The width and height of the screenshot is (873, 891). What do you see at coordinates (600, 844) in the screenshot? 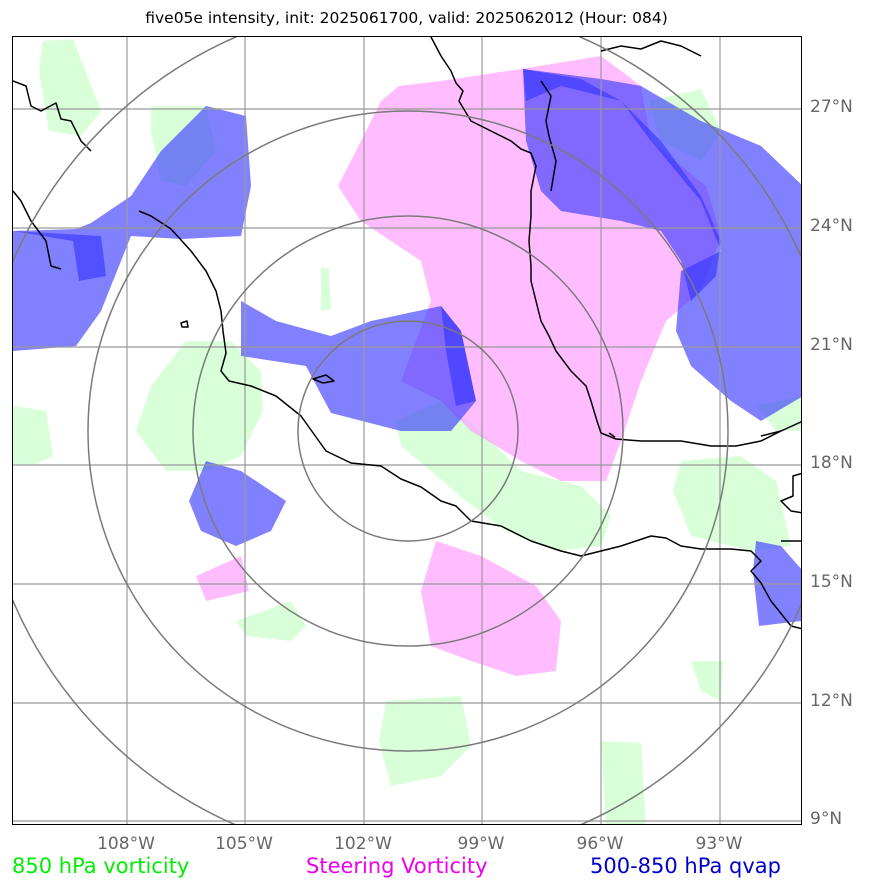
I see `lon-label: 96°W` at bounding box center [600, 844].